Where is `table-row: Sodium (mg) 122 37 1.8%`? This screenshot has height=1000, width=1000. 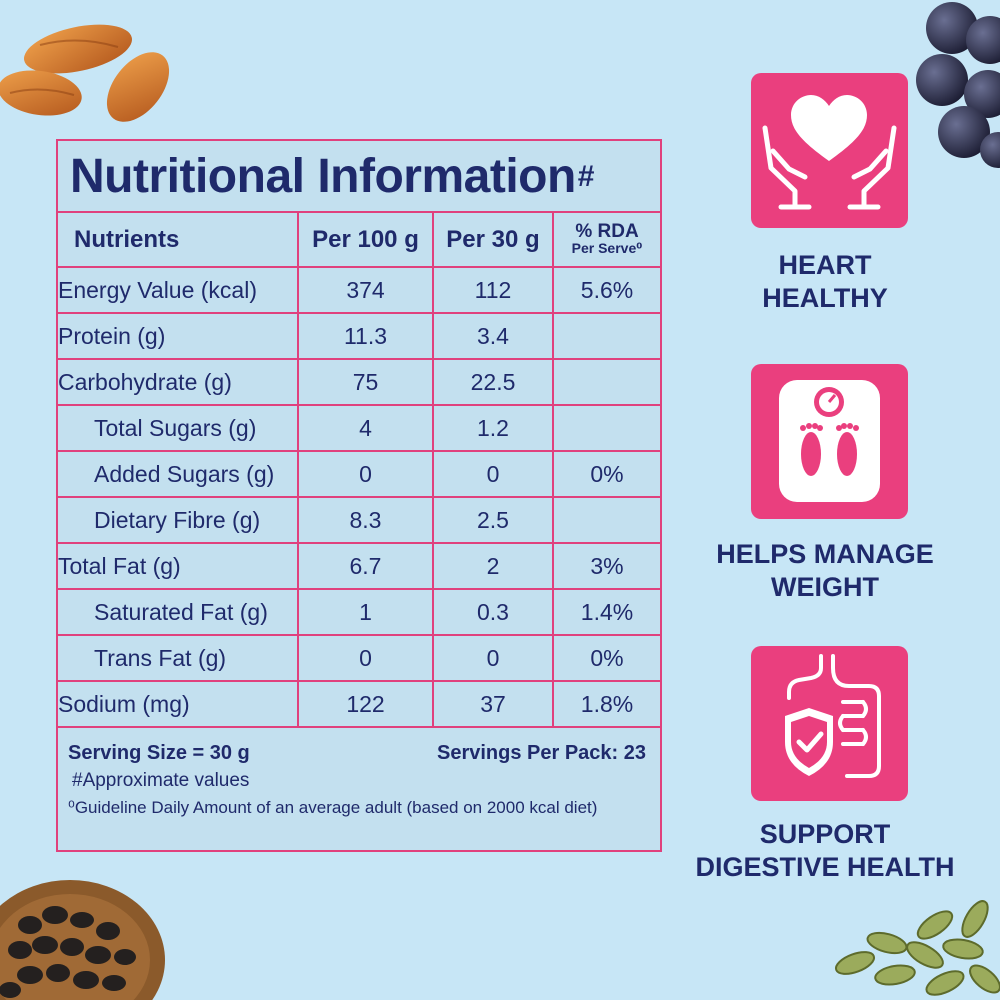 table-row: Sodium (mg) 122 37 1.8% is located at coordinates (359, 704).